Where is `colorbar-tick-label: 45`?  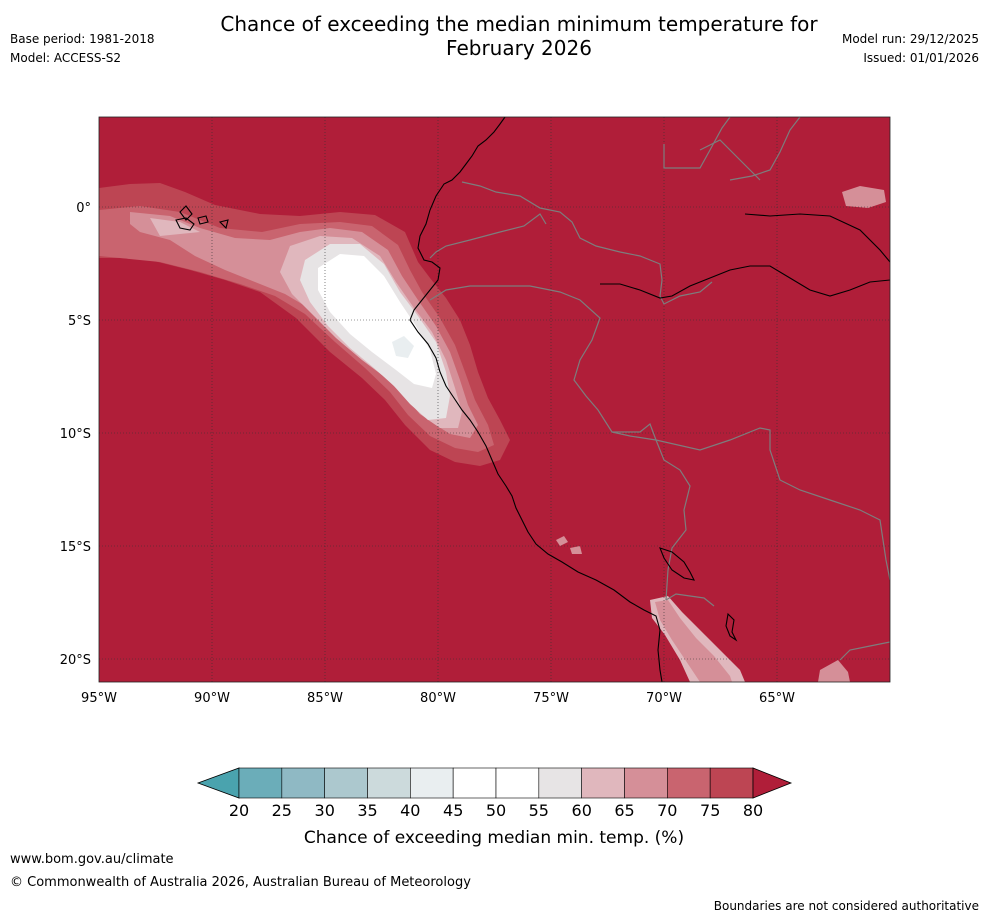 colorbar-tick-label: 45 is located at coordinates (453, 810).